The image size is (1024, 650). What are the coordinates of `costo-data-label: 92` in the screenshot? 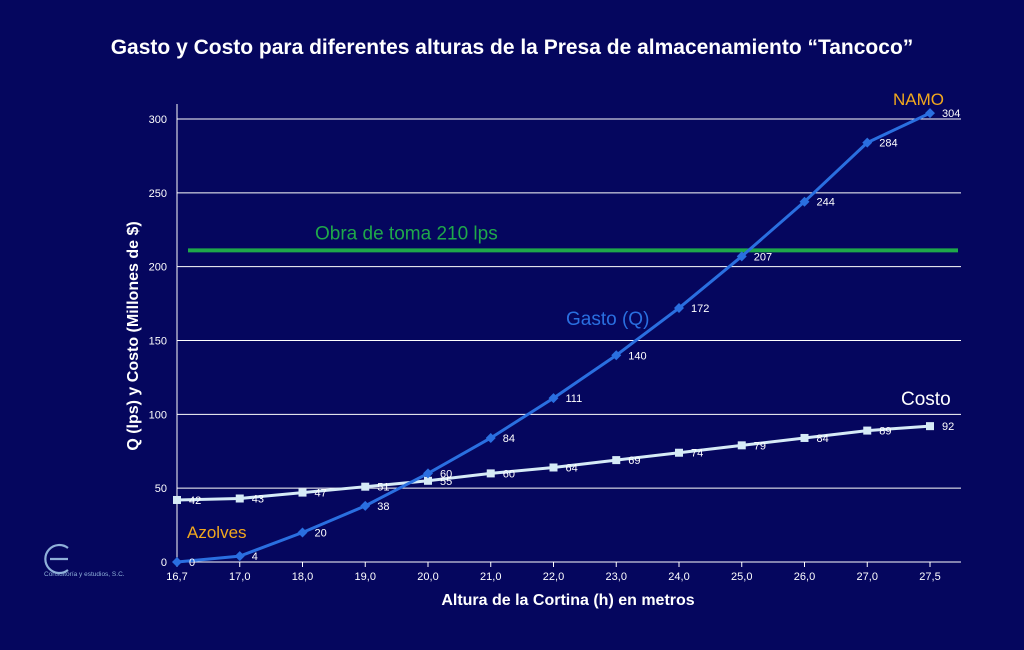 It's located at (948, 427).